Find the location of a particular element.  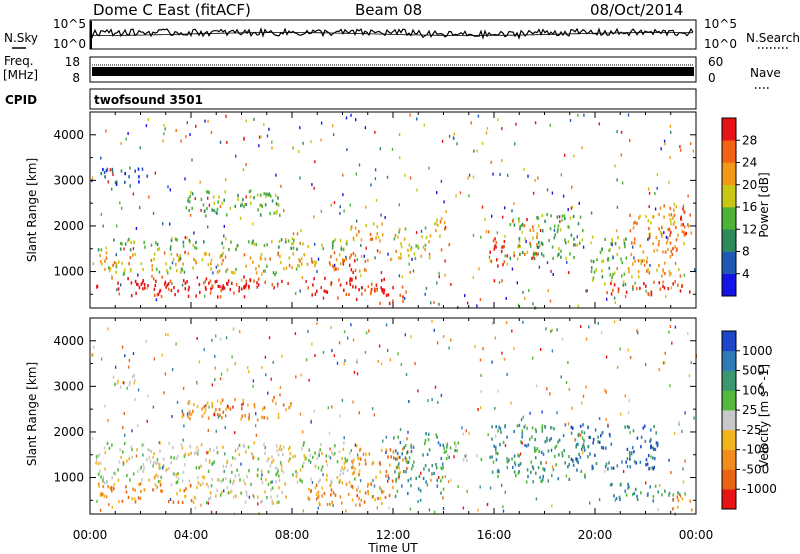

colorbar-tick-label: 100 is located at coordinates (753, 390).